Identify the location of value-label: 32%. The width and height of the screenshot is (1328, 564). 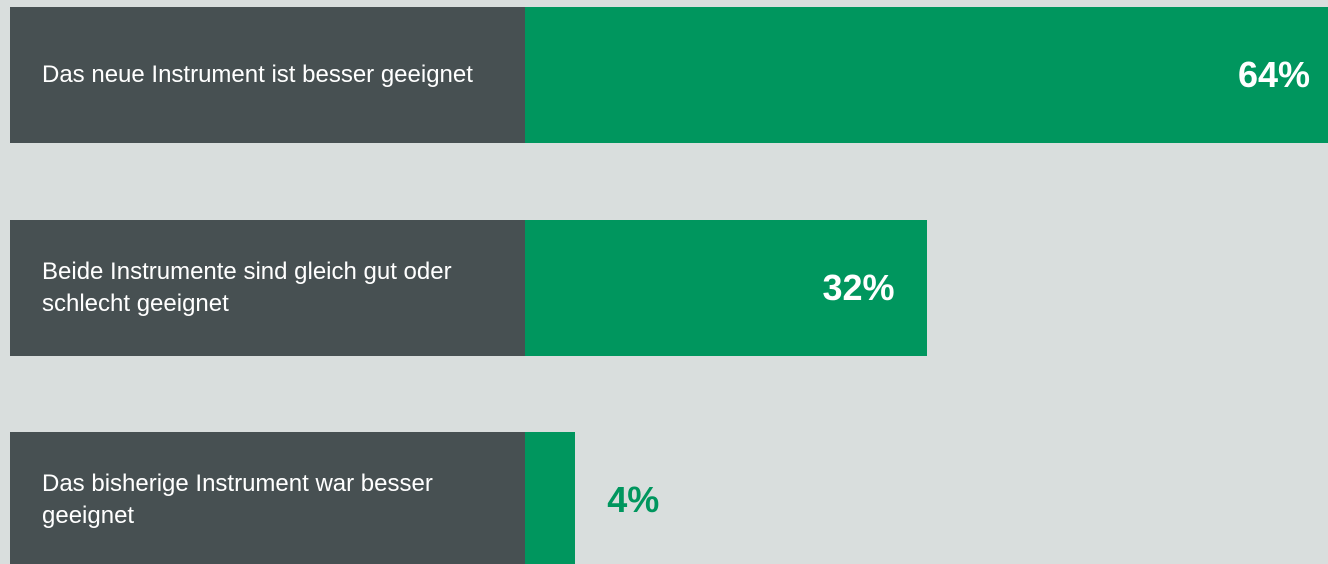
(858, 287).